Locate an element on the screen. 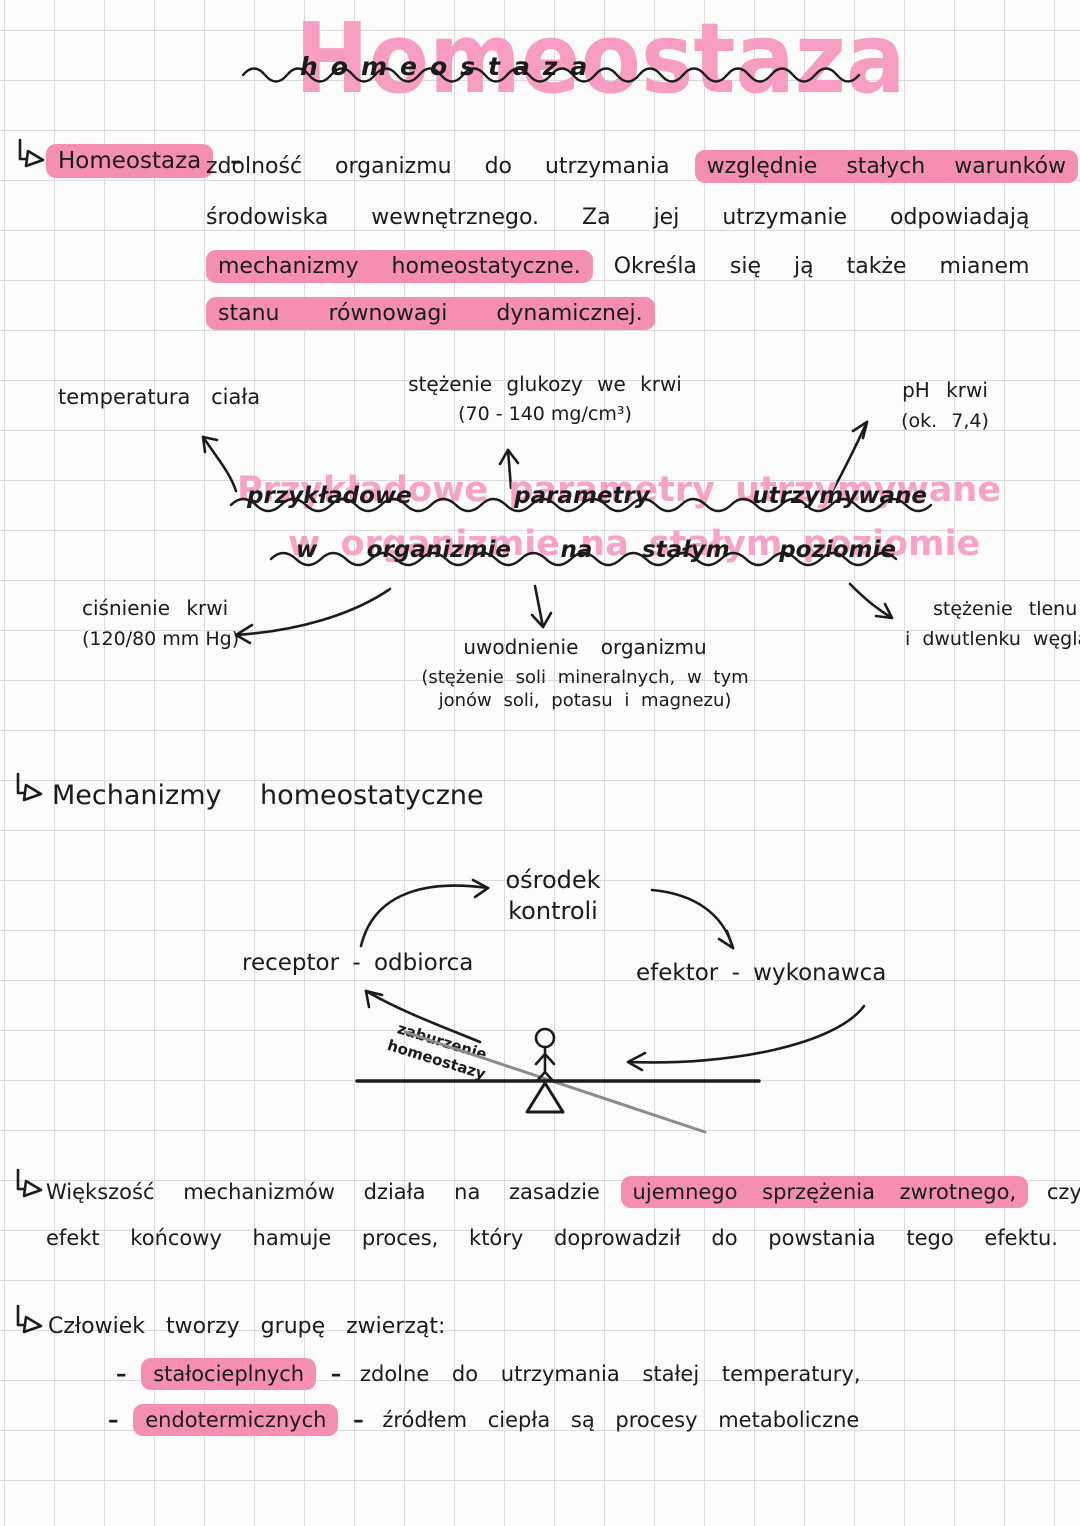 The image size is (1080, 1526). param-ph-block: pH krwi (ok. 7,4) is located at coordinates (945, 405).